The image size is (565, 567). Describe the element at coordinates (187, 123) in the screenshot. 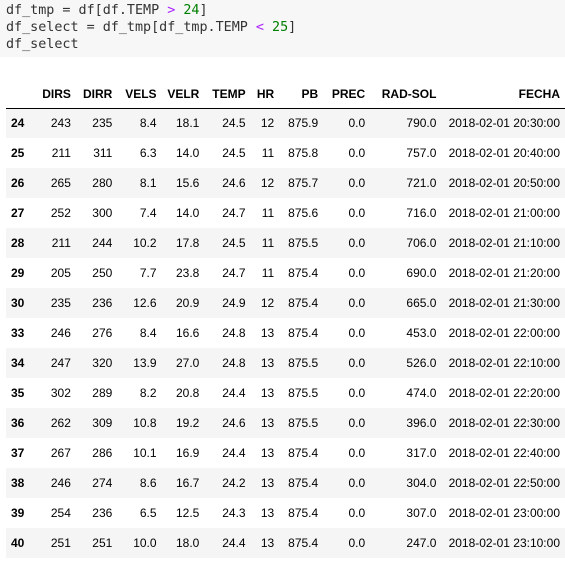

I see `table-cell: 18.1` at that location.